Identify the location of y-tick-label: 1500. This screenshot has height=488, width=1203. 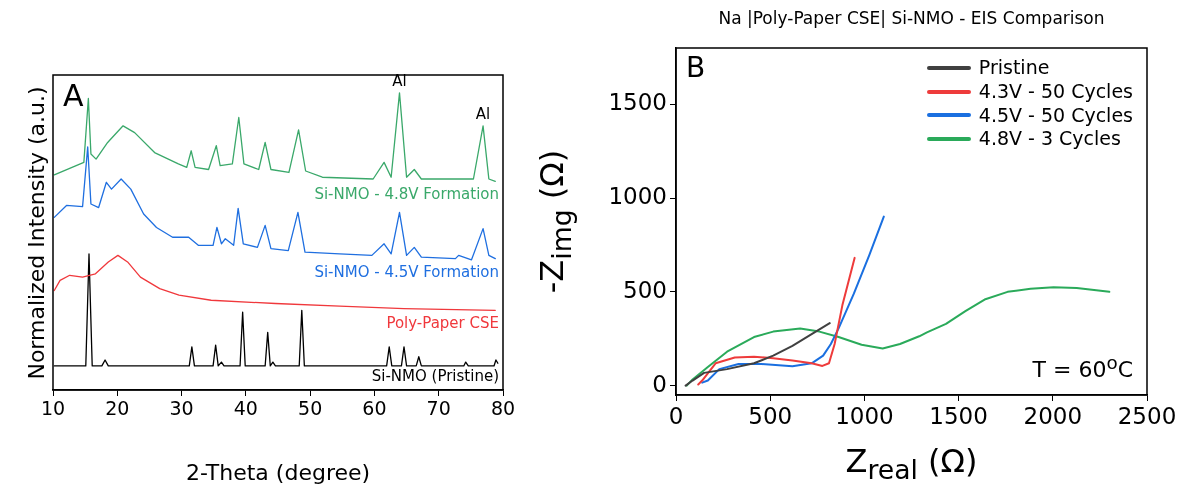
(637, 102).